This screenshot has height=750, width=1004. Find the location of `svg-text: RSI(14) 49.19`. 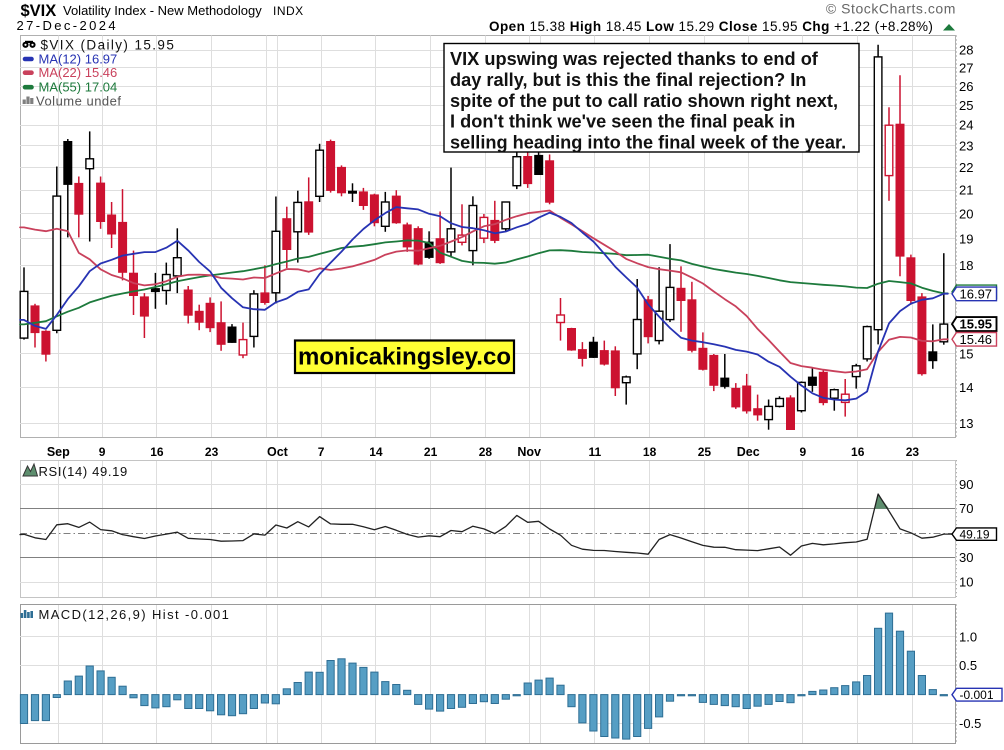

svg-text: RSI(14) 49.19 is located at coordinates (83, 471).